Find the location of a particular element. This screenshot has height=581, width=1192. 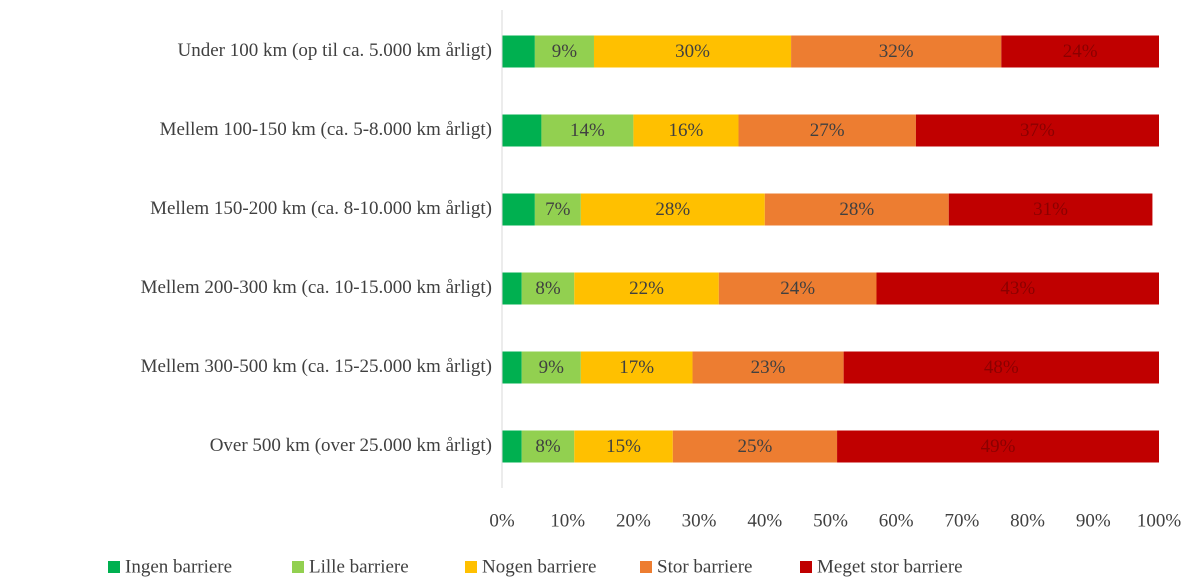

x-tick-label: 80% is located at coordinates (1027, 520).